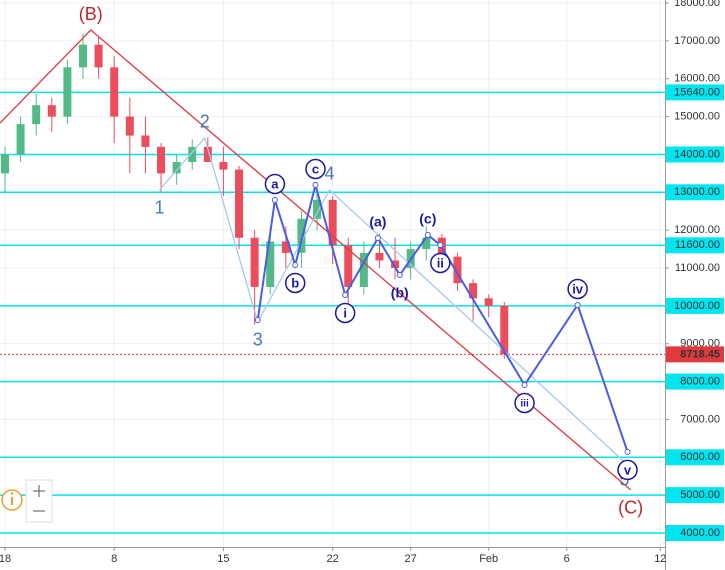 The width and height of the screenshot is (725, 570). What do you see at coordinates (697, 230) in the screenshot?
I see `y-tick-label: 12000.00` at bounding box center [697, 230].